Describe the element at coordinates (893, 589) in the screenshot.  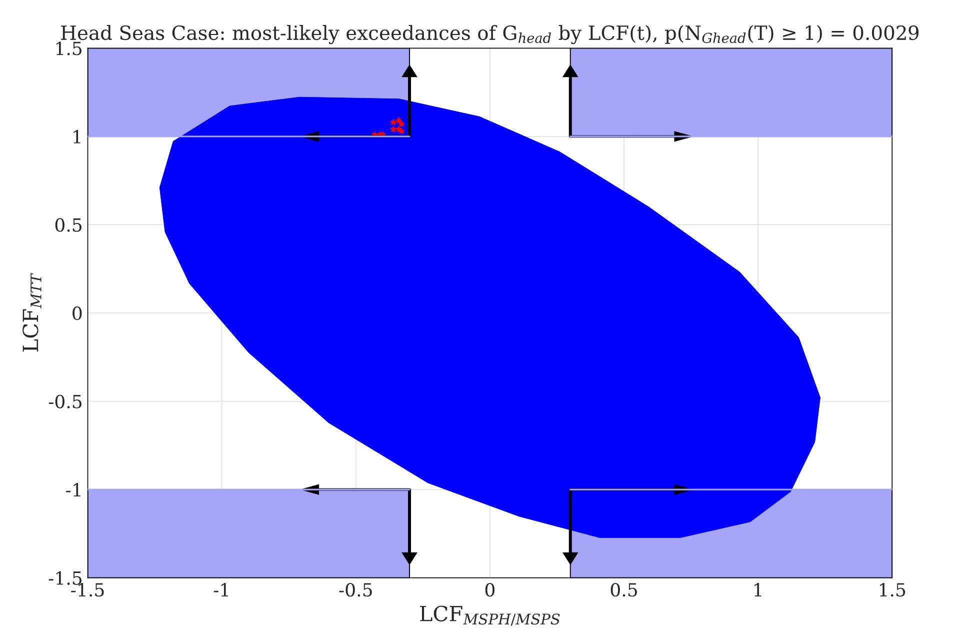
I see `x-tick-label: 1.5` at that location.